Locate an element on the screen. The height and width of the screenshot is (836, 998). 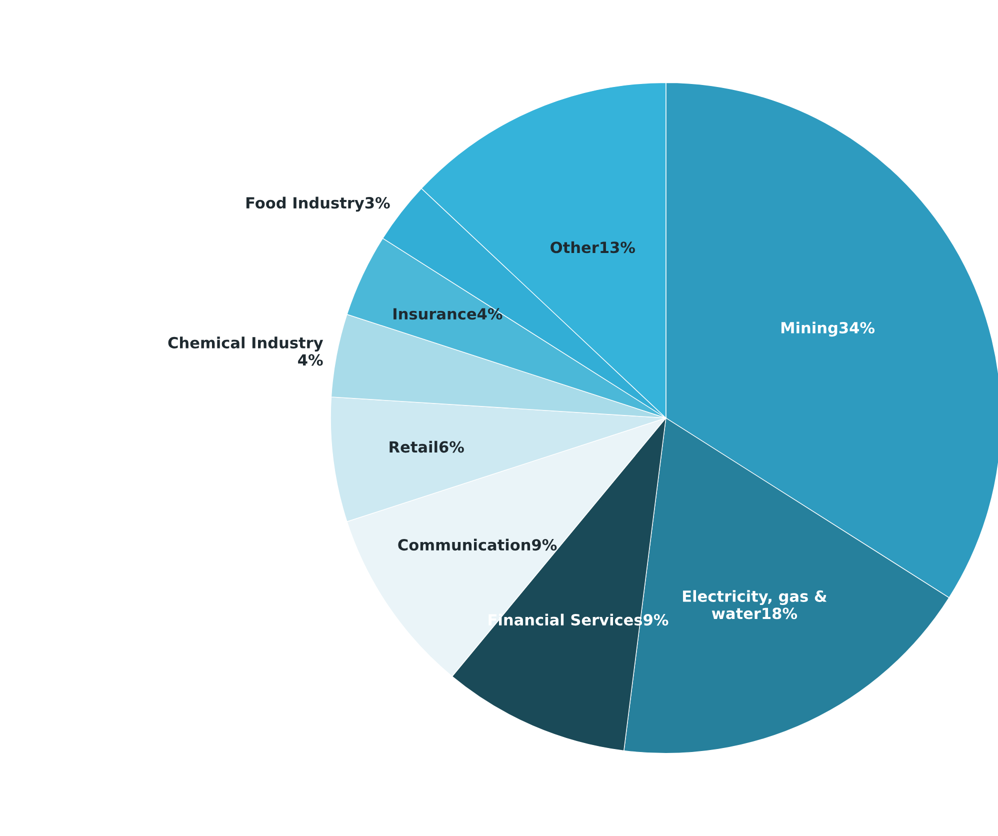
slice-label: Other13% is located at coordinates (592, 247).